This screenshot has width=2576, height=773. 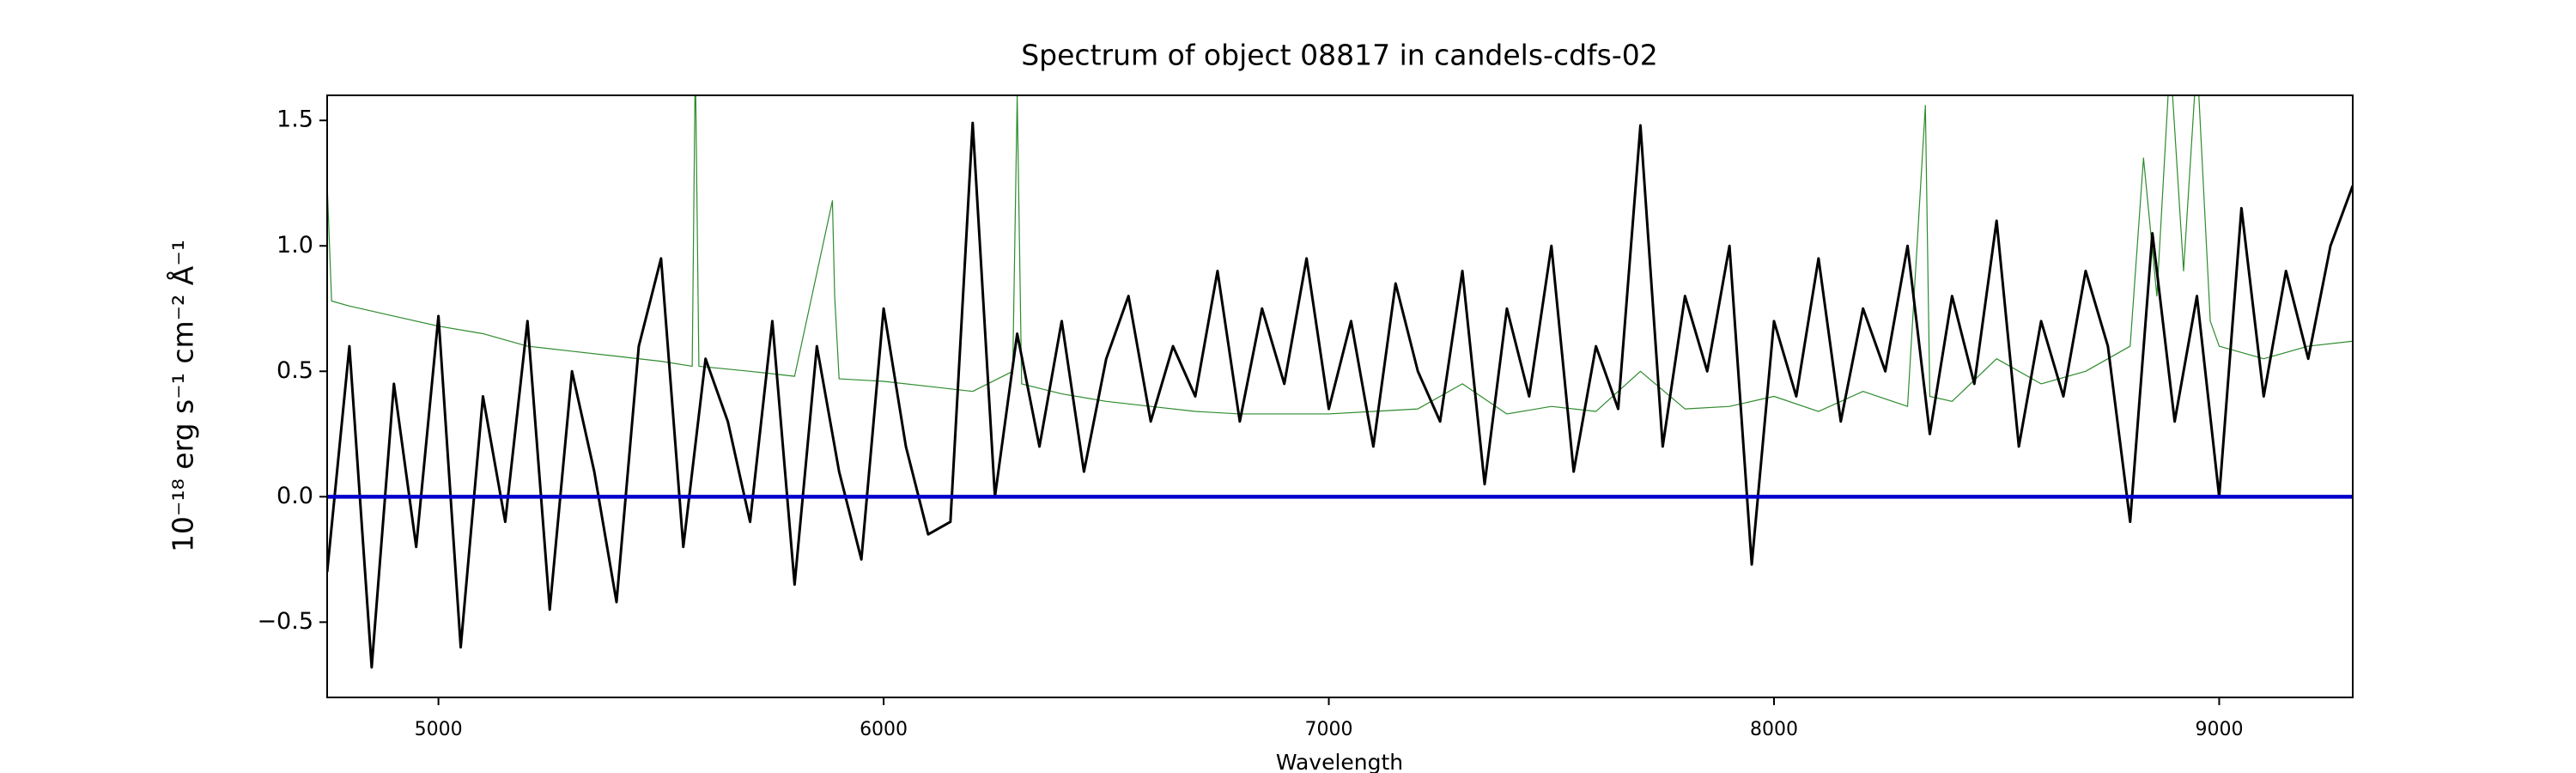 What do you see at coordinates (2219, 729) in the screenshot?
I see `x-tick-label: 9000` at bounding box center [2219, 729].